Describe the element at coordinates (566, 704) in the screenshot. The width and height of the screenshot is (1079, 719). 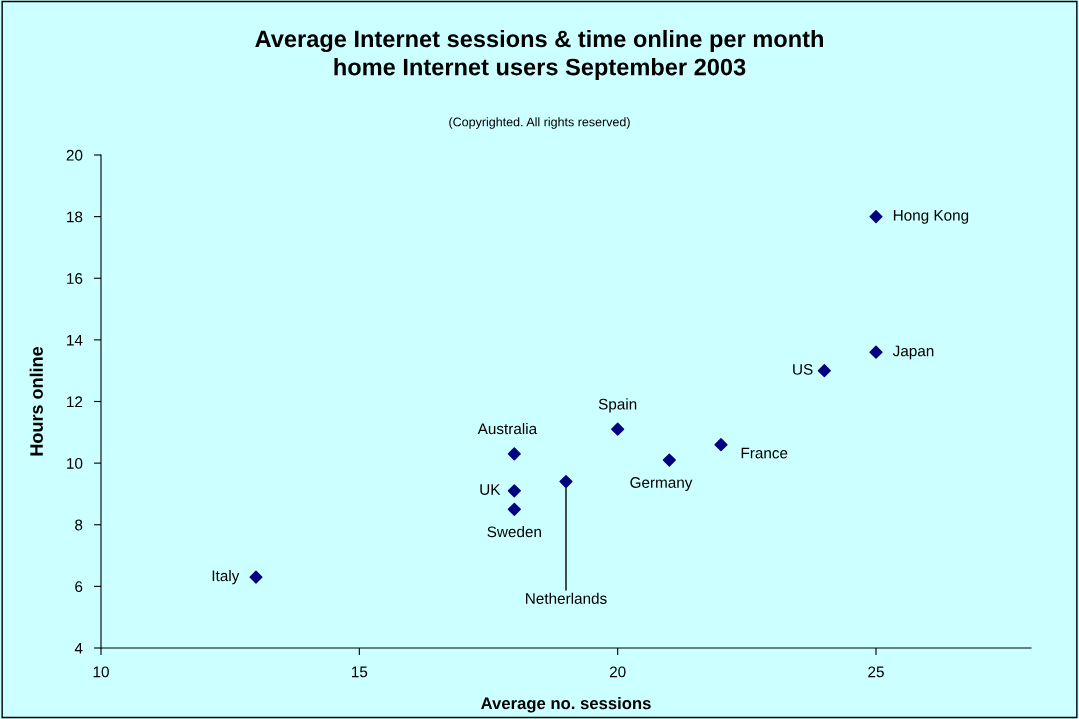
I see `x-axis-title: Average no. sessions` at that location.